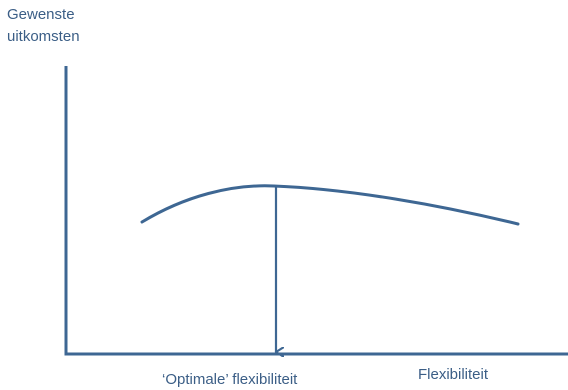 The image size is (568, 390). Describe the element at coordinates (43, 26) in the screenshot. I see `y-axis-label: Gewenste uitkomsten` at that location.